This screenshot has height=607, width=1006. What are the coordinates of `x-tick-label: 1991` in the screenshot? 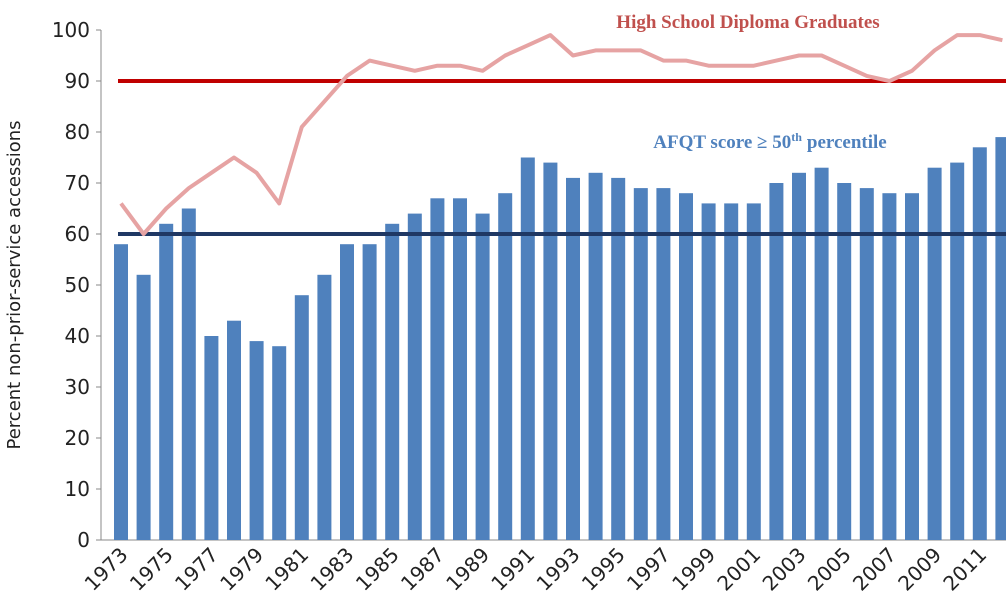 It's located at (512, 569).